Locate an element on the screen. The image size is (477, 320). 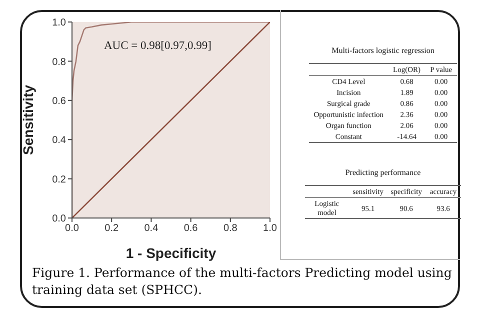
x-tick-label: 1.0 is located at coordinates (270, 228).